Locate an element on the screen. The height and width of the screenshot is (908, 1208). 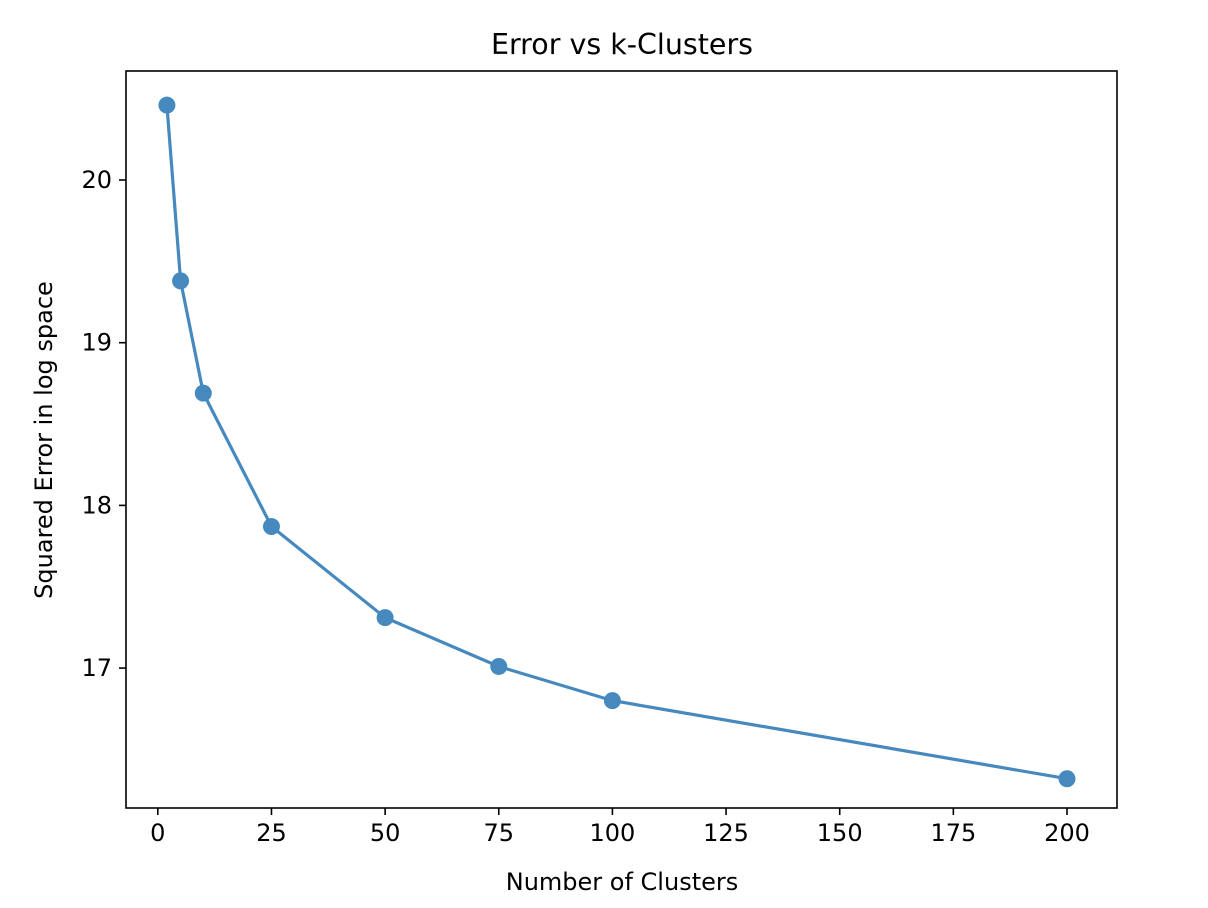
y-tick-label: 18 is located at coordinates (96, 505).